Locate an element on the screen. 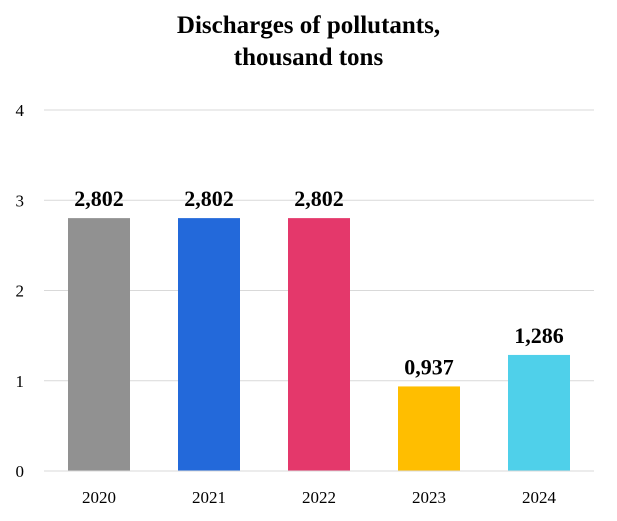 This screenshot has width=617, height=521. chart-title-line-1: Discharges of pollutants, is located at coordinates (308, 25).